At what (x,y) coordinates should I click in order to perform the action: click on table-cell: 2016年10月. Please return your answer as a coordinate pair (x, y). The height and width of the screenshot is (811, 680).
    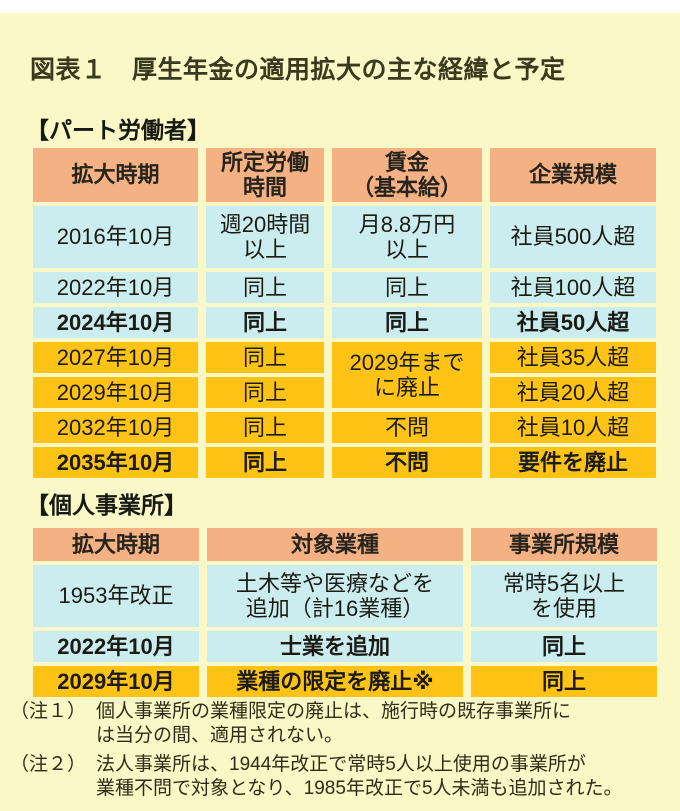
    Looking at the image, I should click on (115, 237).